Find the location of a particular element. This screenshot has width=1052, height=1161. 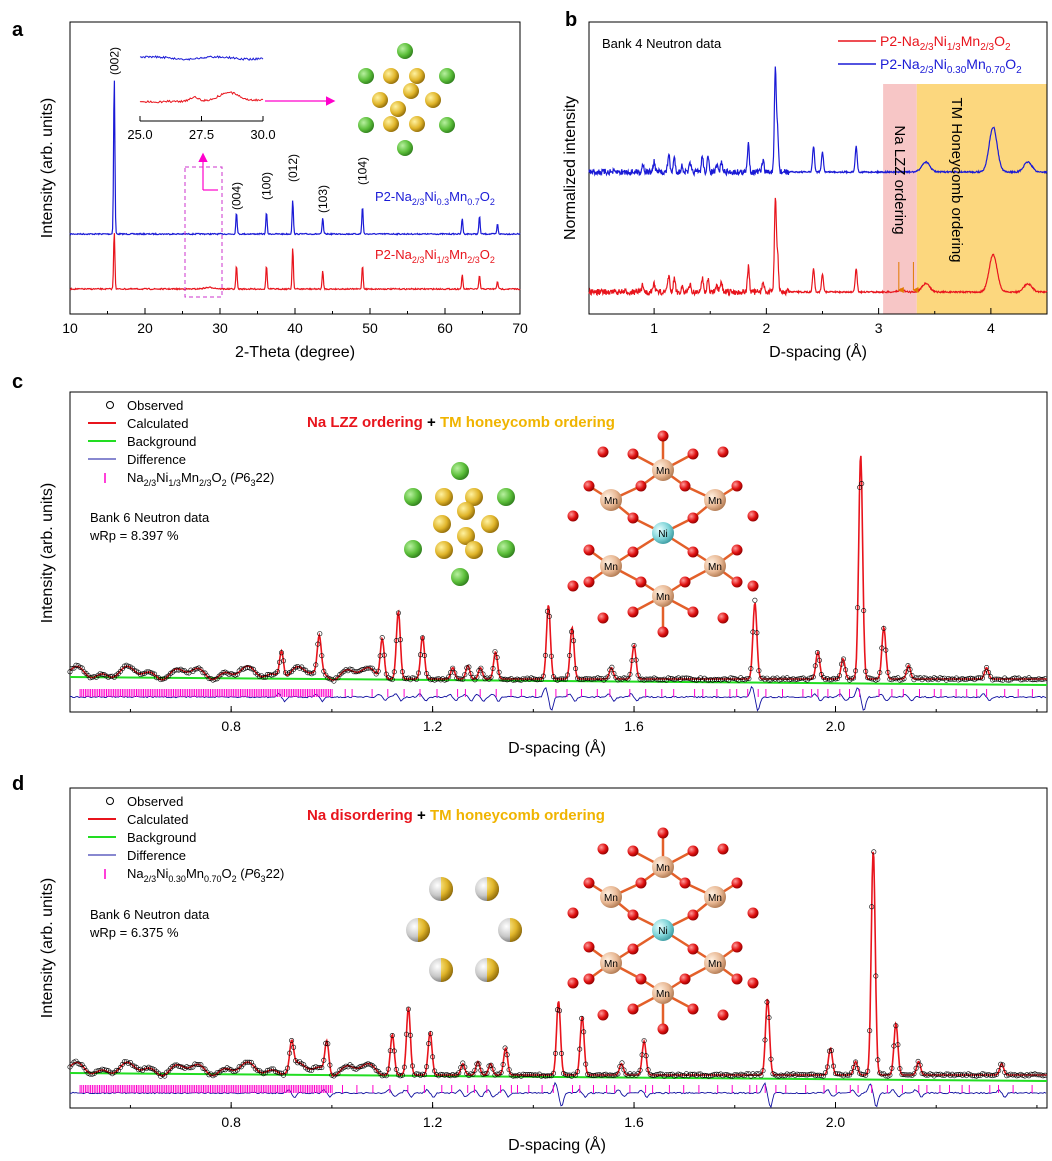

difference-line is located at coordinates (558, 698).